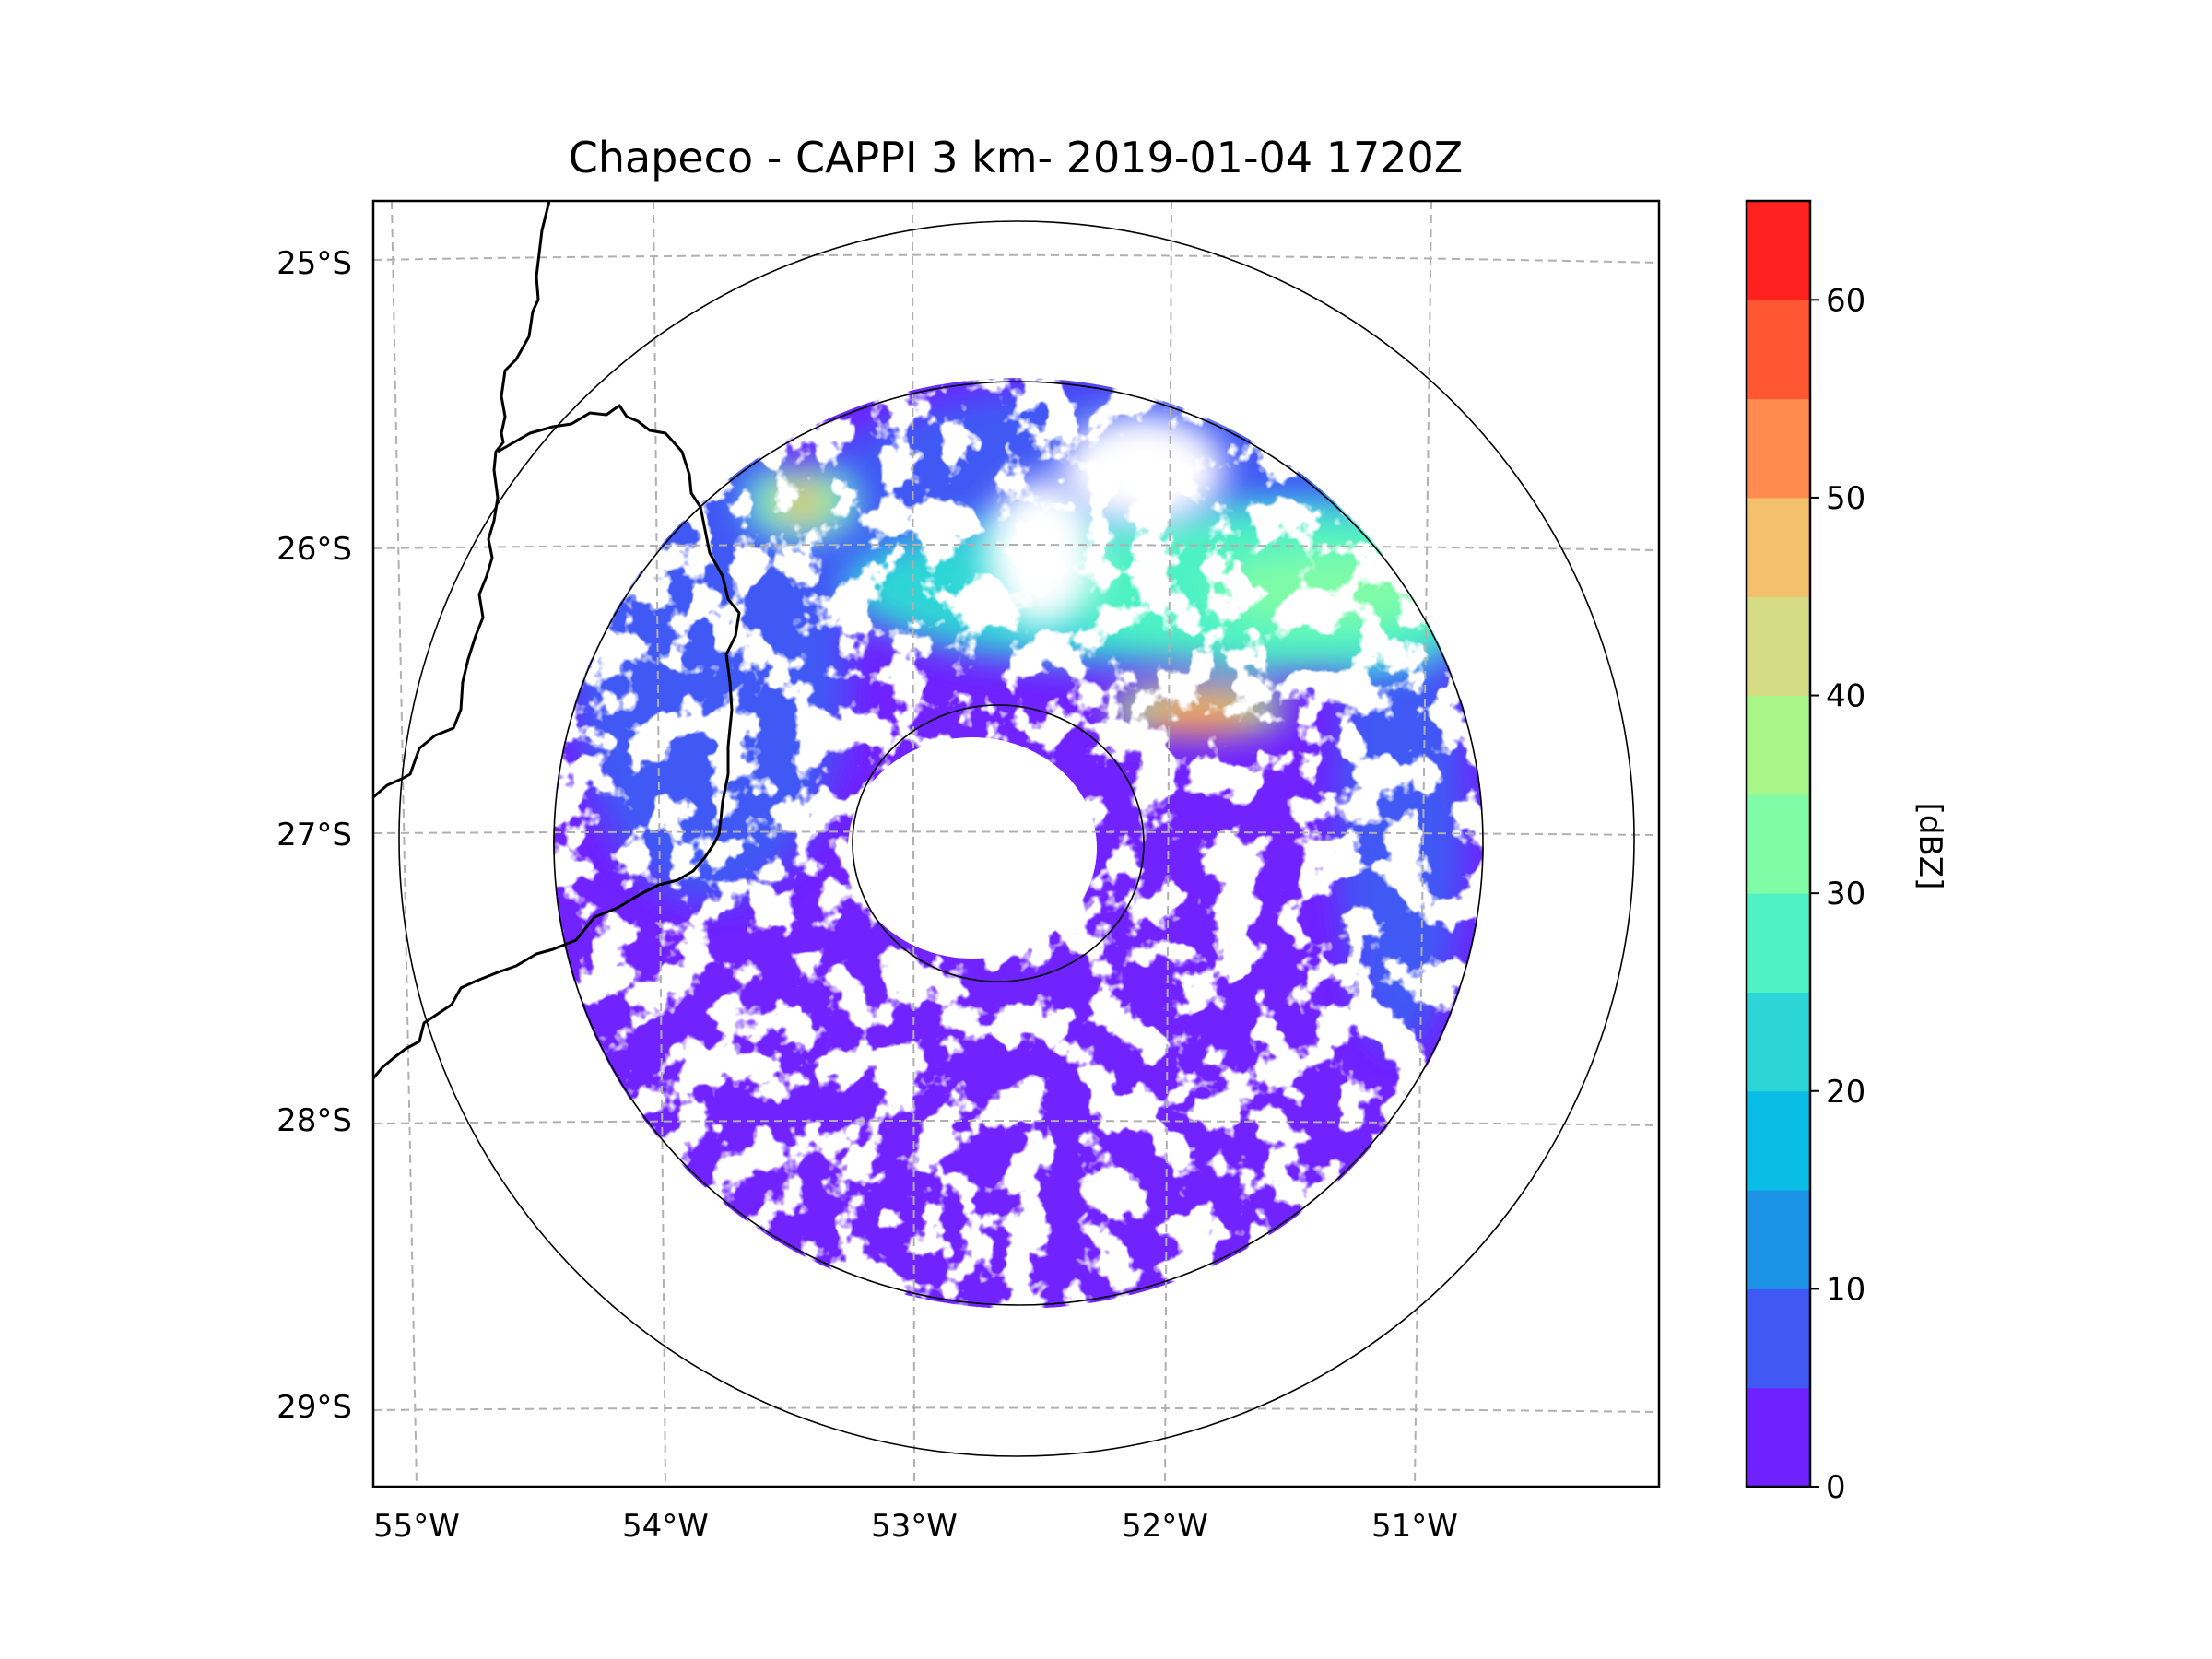 The height and width of the screenshot is (1659, 2212). What do you see at coordinates (557, 741) in the screenshot?
I see `border-brazil-argentina` at bounding box center [557, 741].